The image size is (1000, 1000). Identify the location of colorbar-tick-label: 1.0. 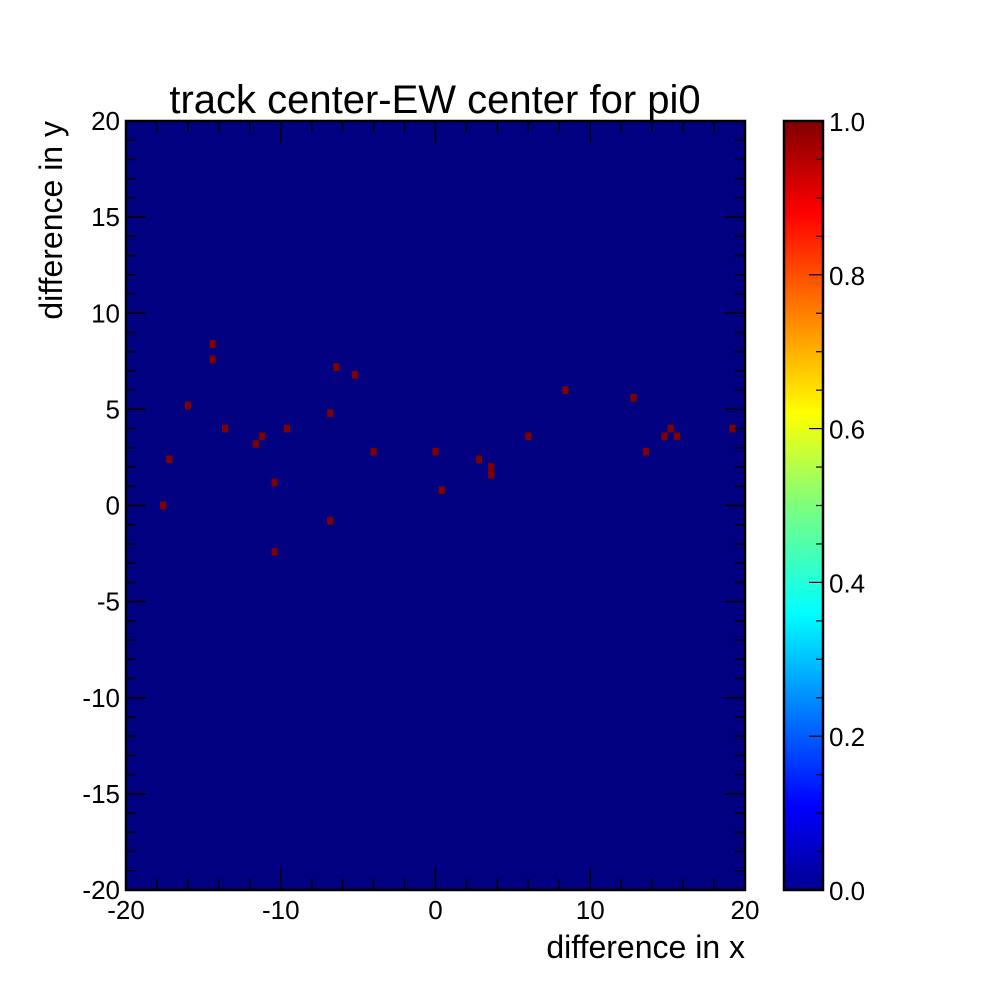
(847, 122).